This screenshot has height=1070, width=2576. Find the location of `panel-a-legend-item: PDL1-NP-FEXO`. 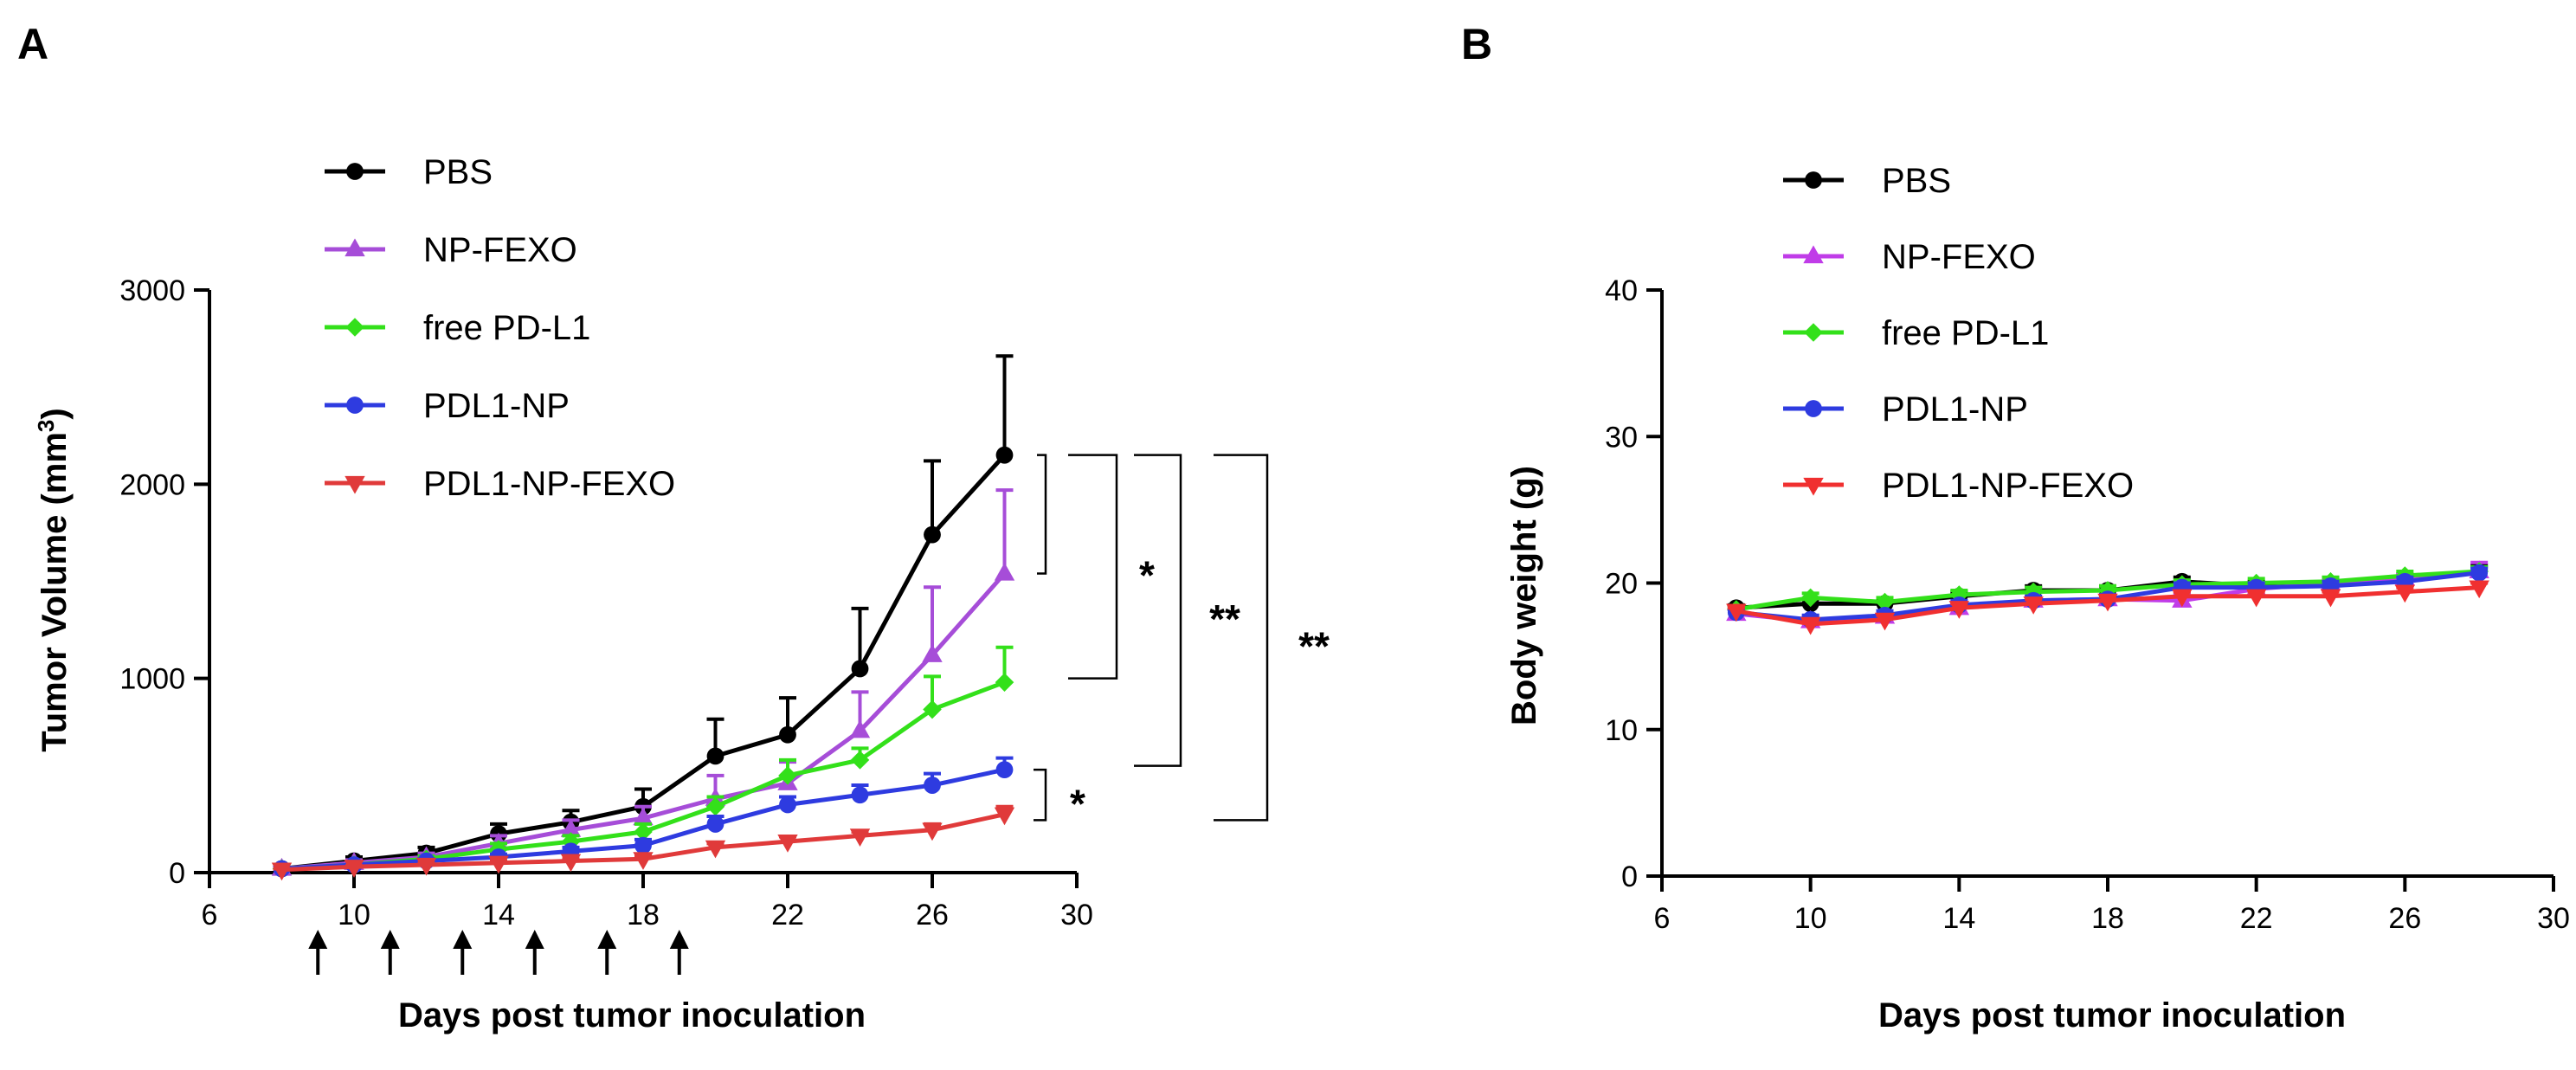

panel-a-legend-item: PDL1-NP-FEXO is located at coordinates (500, 484).